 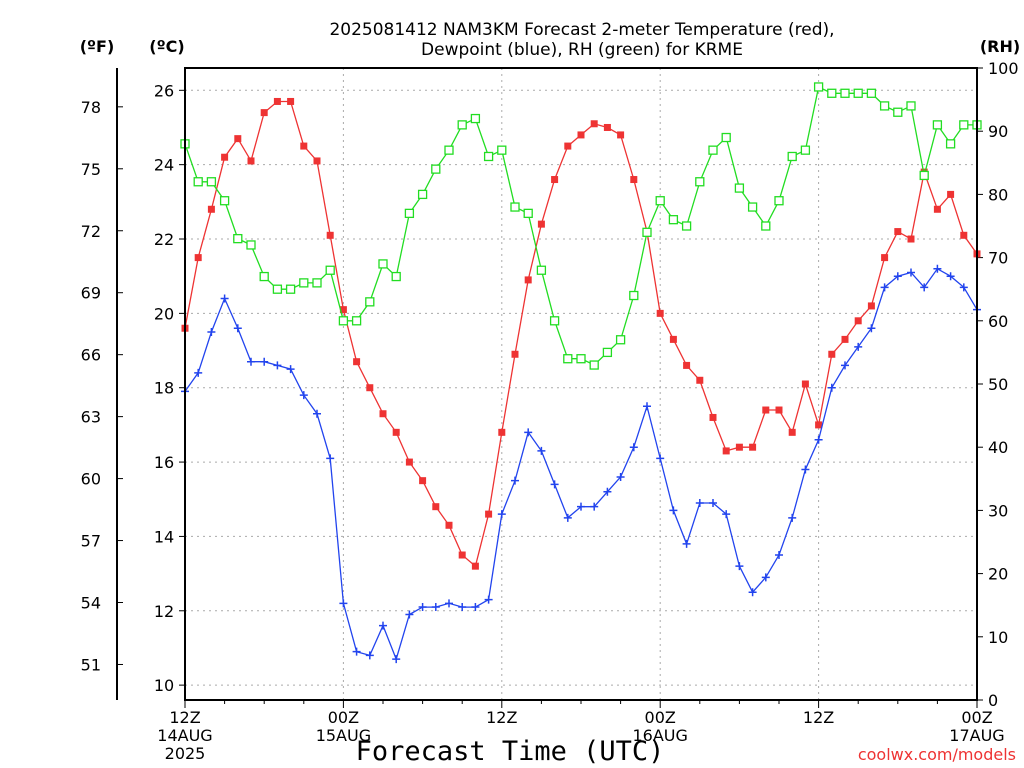 What do you see at coordinates (164, 388) in the screenshot?
I see `celsius-tick-label: 18` at bounding box center [164, 388].